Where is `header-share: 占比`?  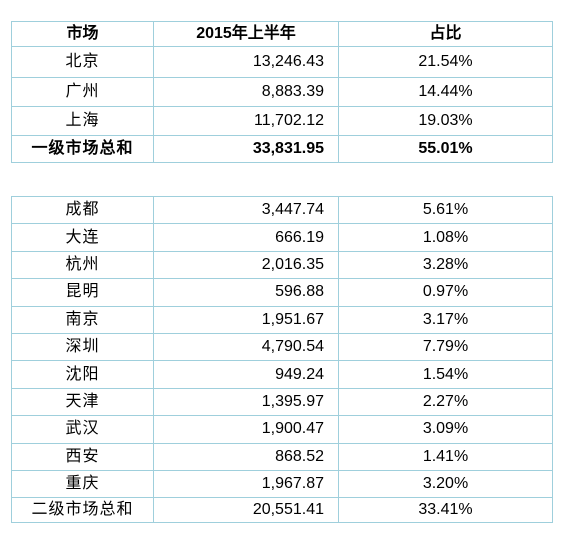 header-share: 占比 is located at coordinates (445, 34).